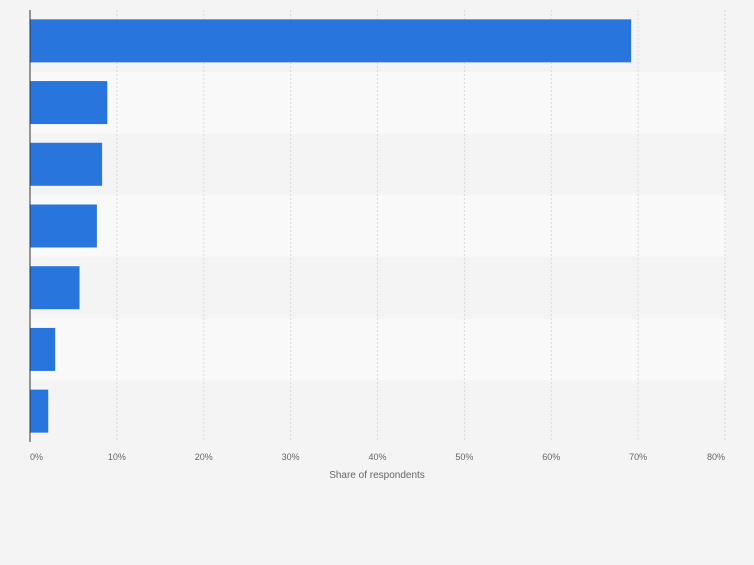 The width and height of the screenshot is (754, 565). I want to click on x-axis-title: Share of respondents, so click(377, 475).